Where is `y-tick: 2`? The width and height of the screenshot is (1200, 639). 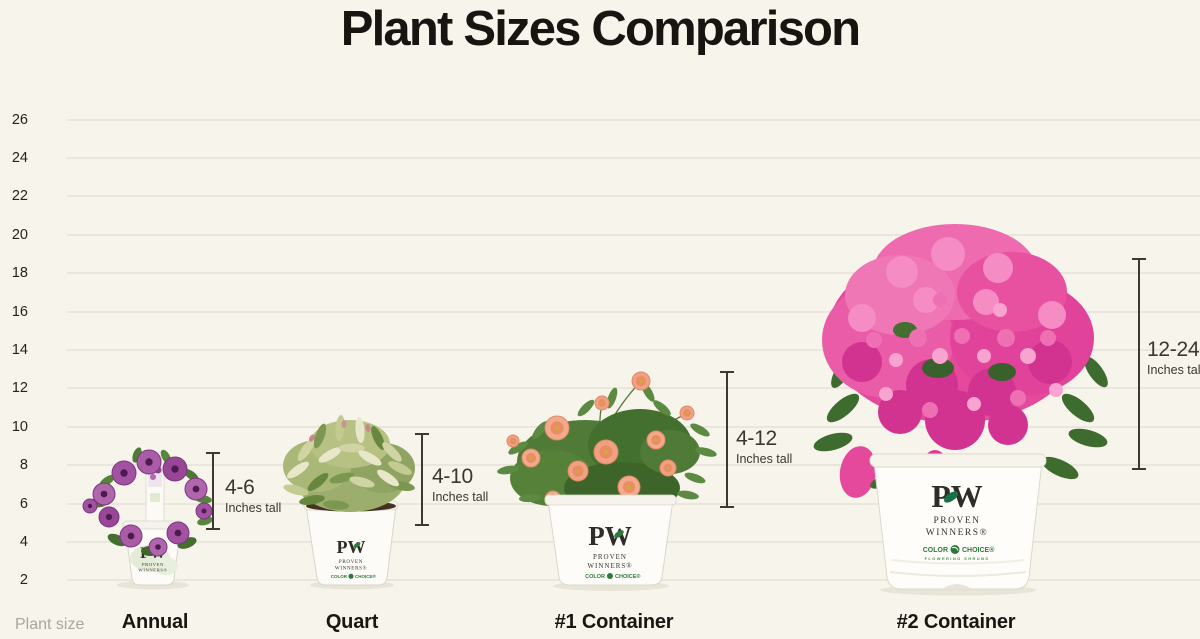 y-tick: 2 is located at coordinates (23, 580).